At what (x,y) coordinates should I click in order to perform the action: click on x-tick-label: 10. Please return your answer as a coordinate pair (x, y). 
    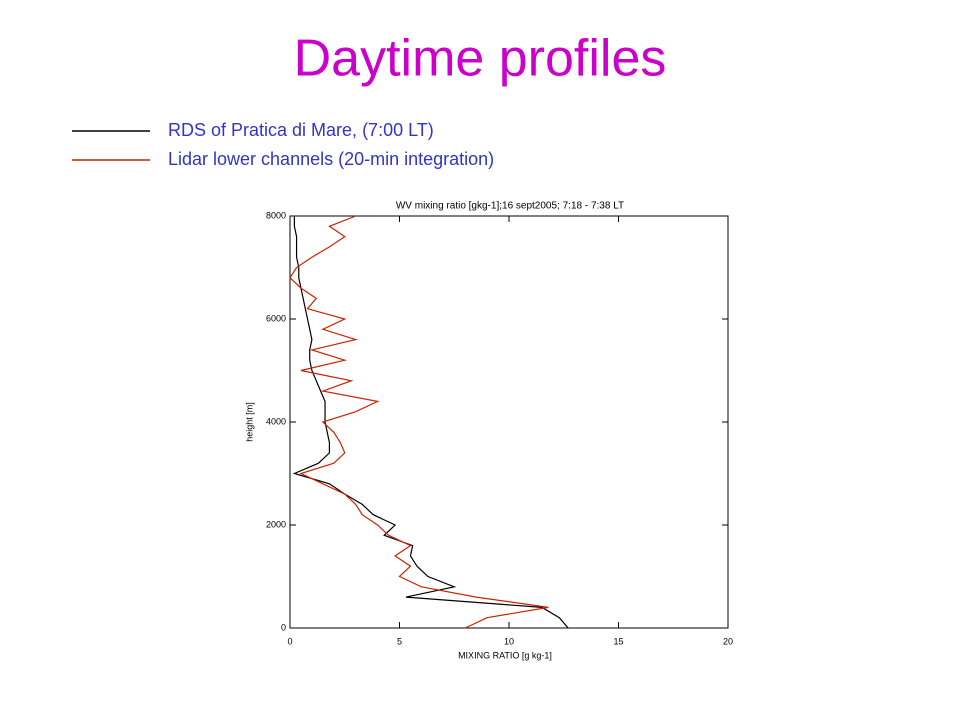
    Looking at the image, I should click on (509, 641).